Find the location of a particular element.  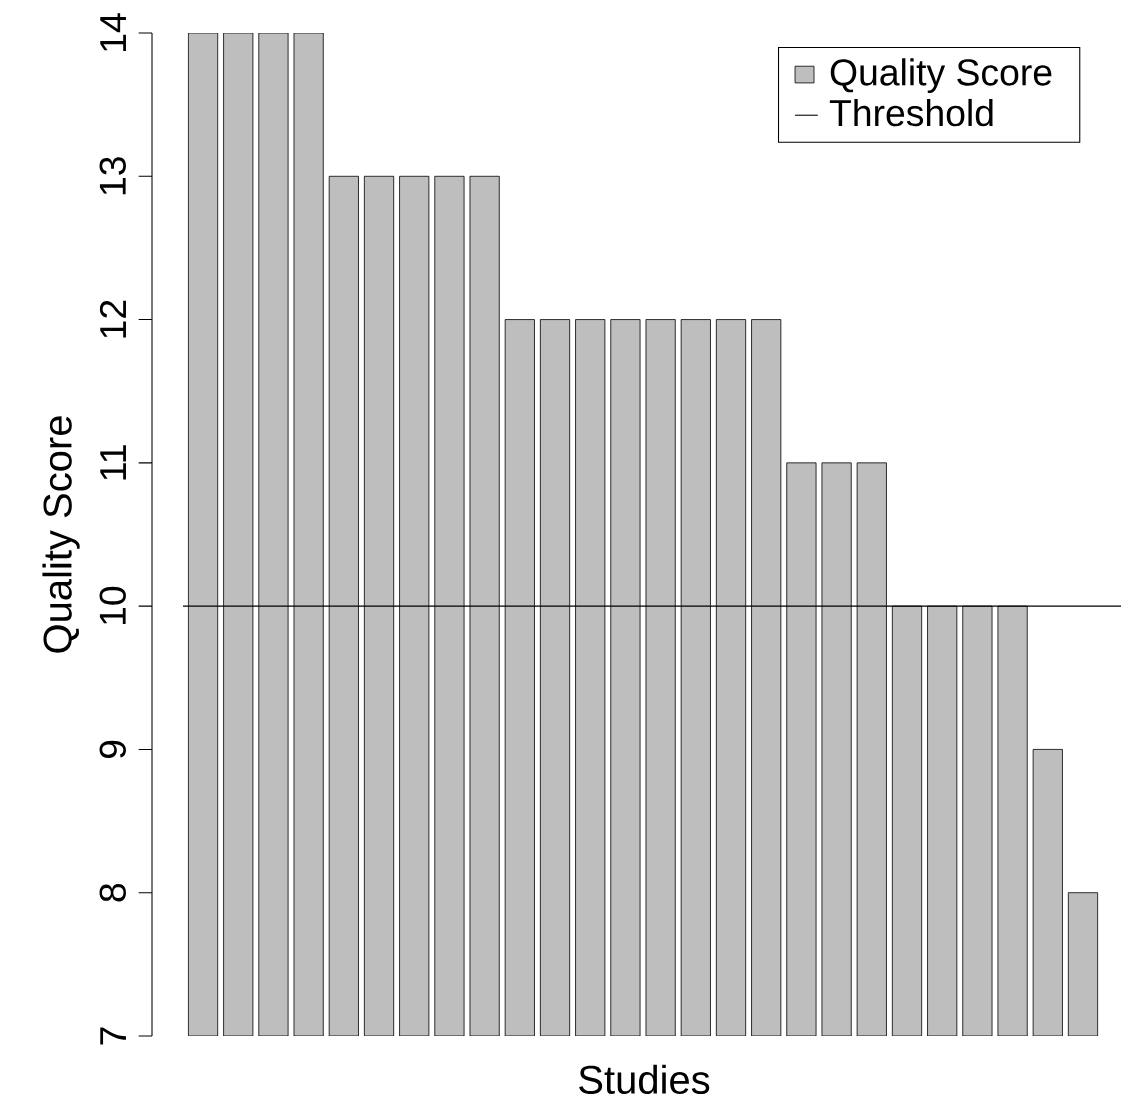

y-tick-label: 8 is located at coordinates (112, 892).